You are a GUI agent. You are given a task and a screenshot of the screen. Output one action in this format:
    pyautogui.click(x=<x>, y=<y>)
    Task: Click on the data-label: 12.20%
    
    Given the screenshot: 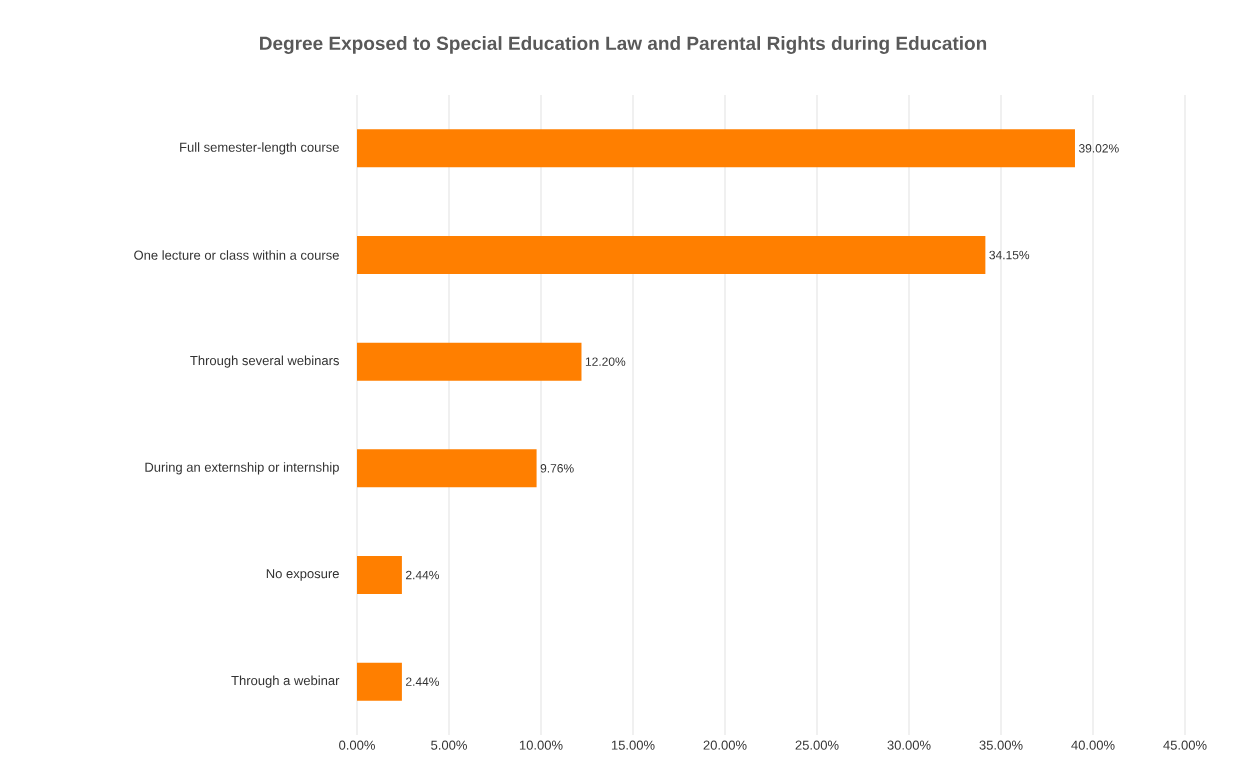 What is the action you would take?
    pyautogui.click(x=605, y=361)
    